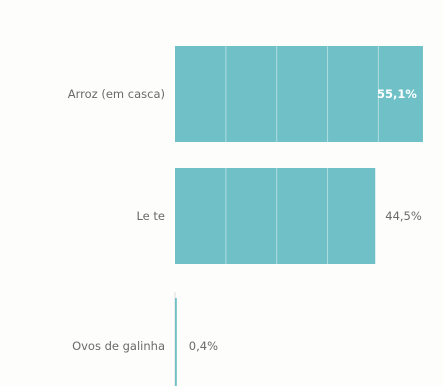 The width and height of the screenshot is (443, 386). What do you see at coordinates (403, 216) in the screenshot?
I see `value-label: 44,5%` at bounding box center [403, 216].